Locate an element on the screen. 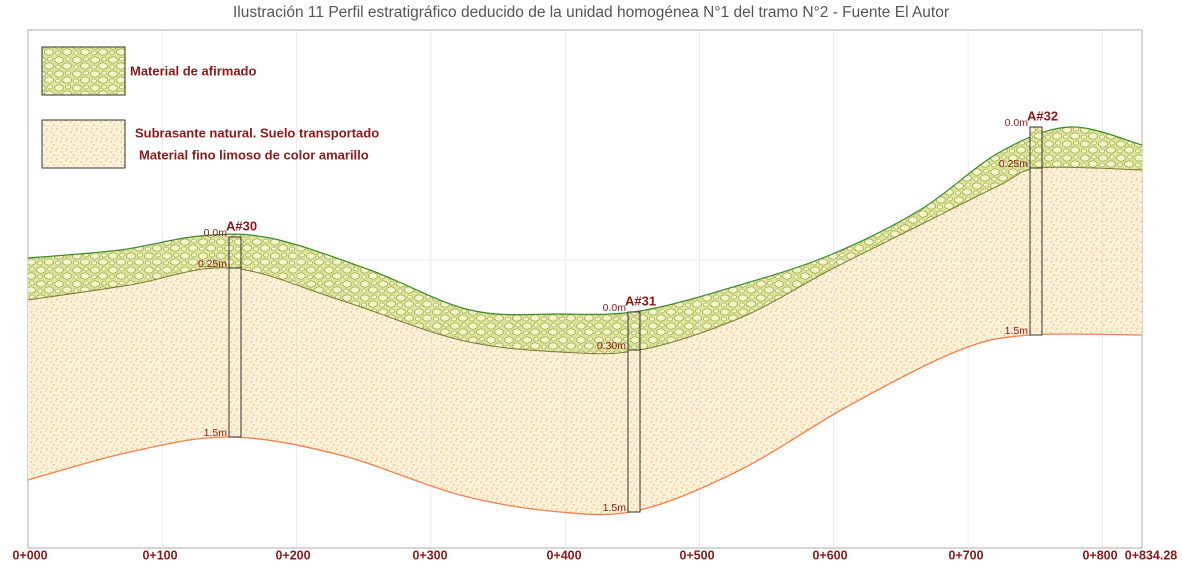 Image resolution: width=1182 pixels, height=567 pixels. depth-label: 0.30m is located at coordinates (611, 346).